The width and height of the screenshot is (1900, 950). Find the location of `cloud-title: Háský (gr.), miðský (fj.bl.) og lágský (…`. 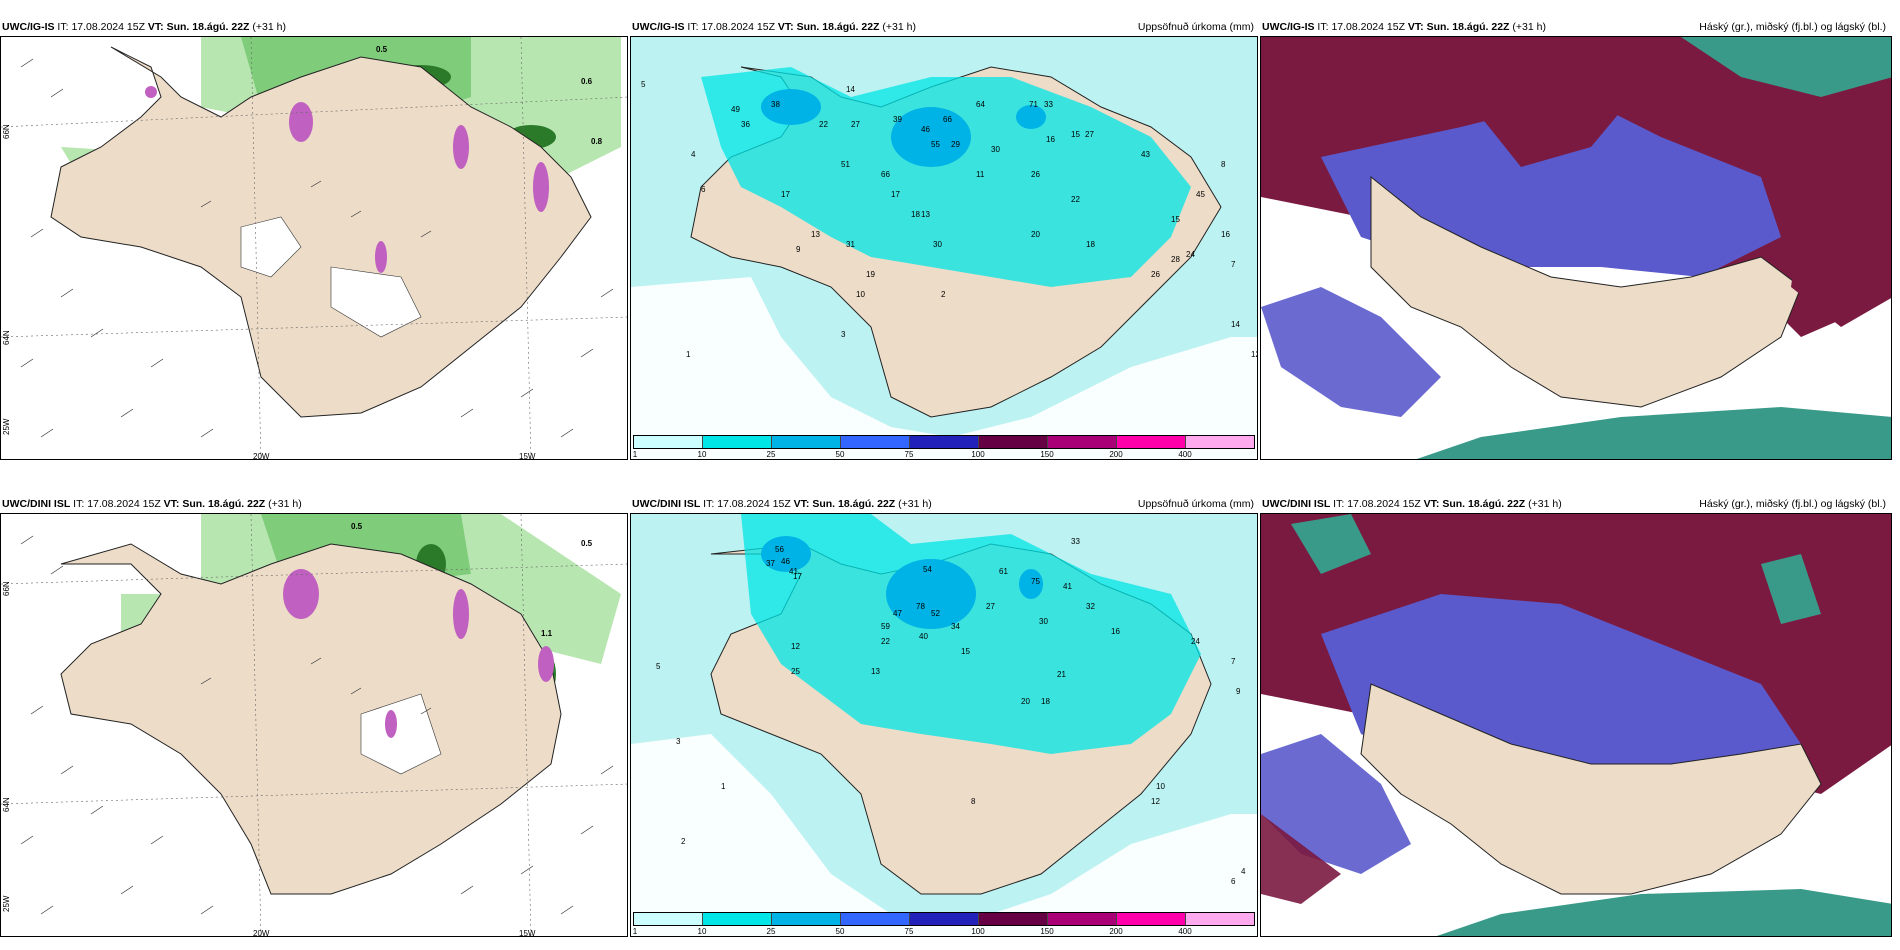

cloud-title: Háský (gr.), miðský (fj.bl.) og lágský (… is located at coordinates (1792, 504).